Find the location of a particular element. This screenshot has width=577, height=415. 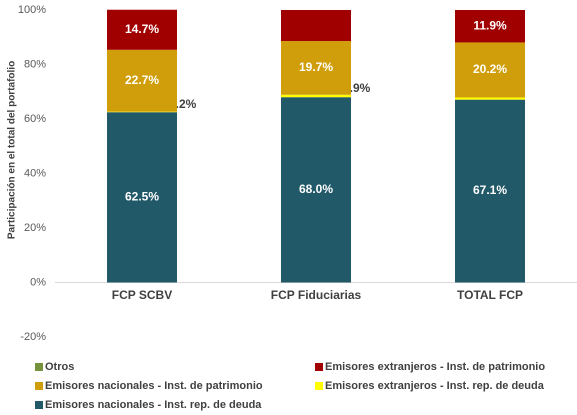

data-label: 62.5% is located at coordinates (142, 197).